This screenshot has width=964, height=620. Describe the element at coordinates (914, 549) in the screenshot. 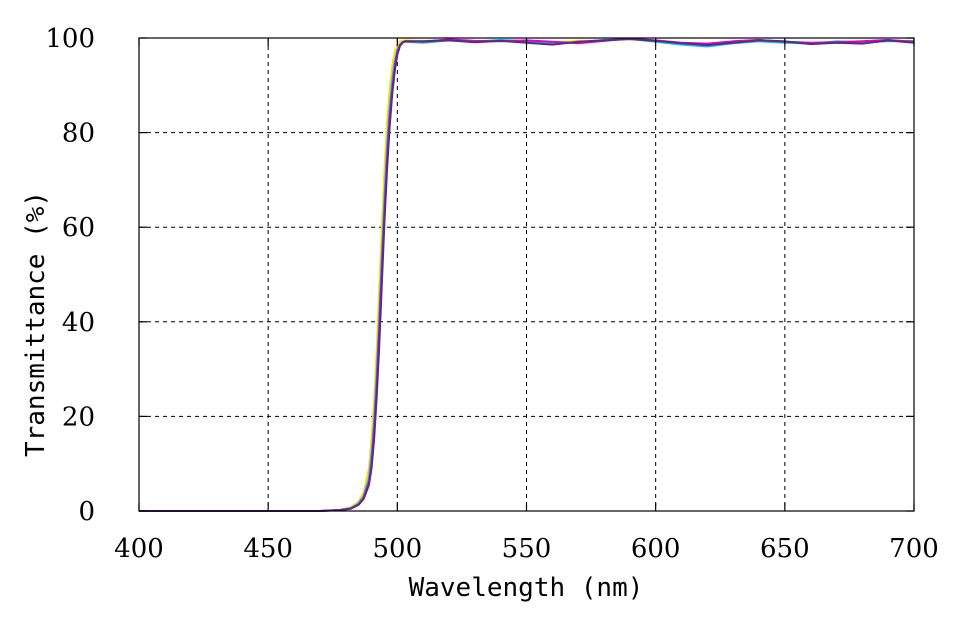

I see `x-tick-label: 700` at that location.